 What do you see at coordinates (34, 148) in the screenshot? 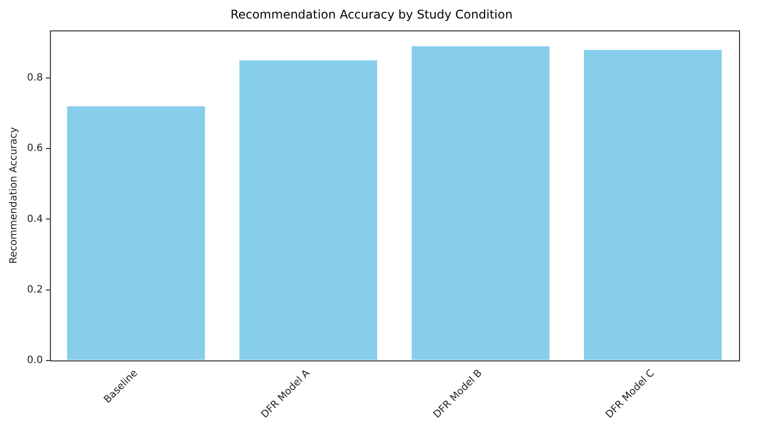
I see `y-tick-label: 0.6` at bounding box center [34, 148].